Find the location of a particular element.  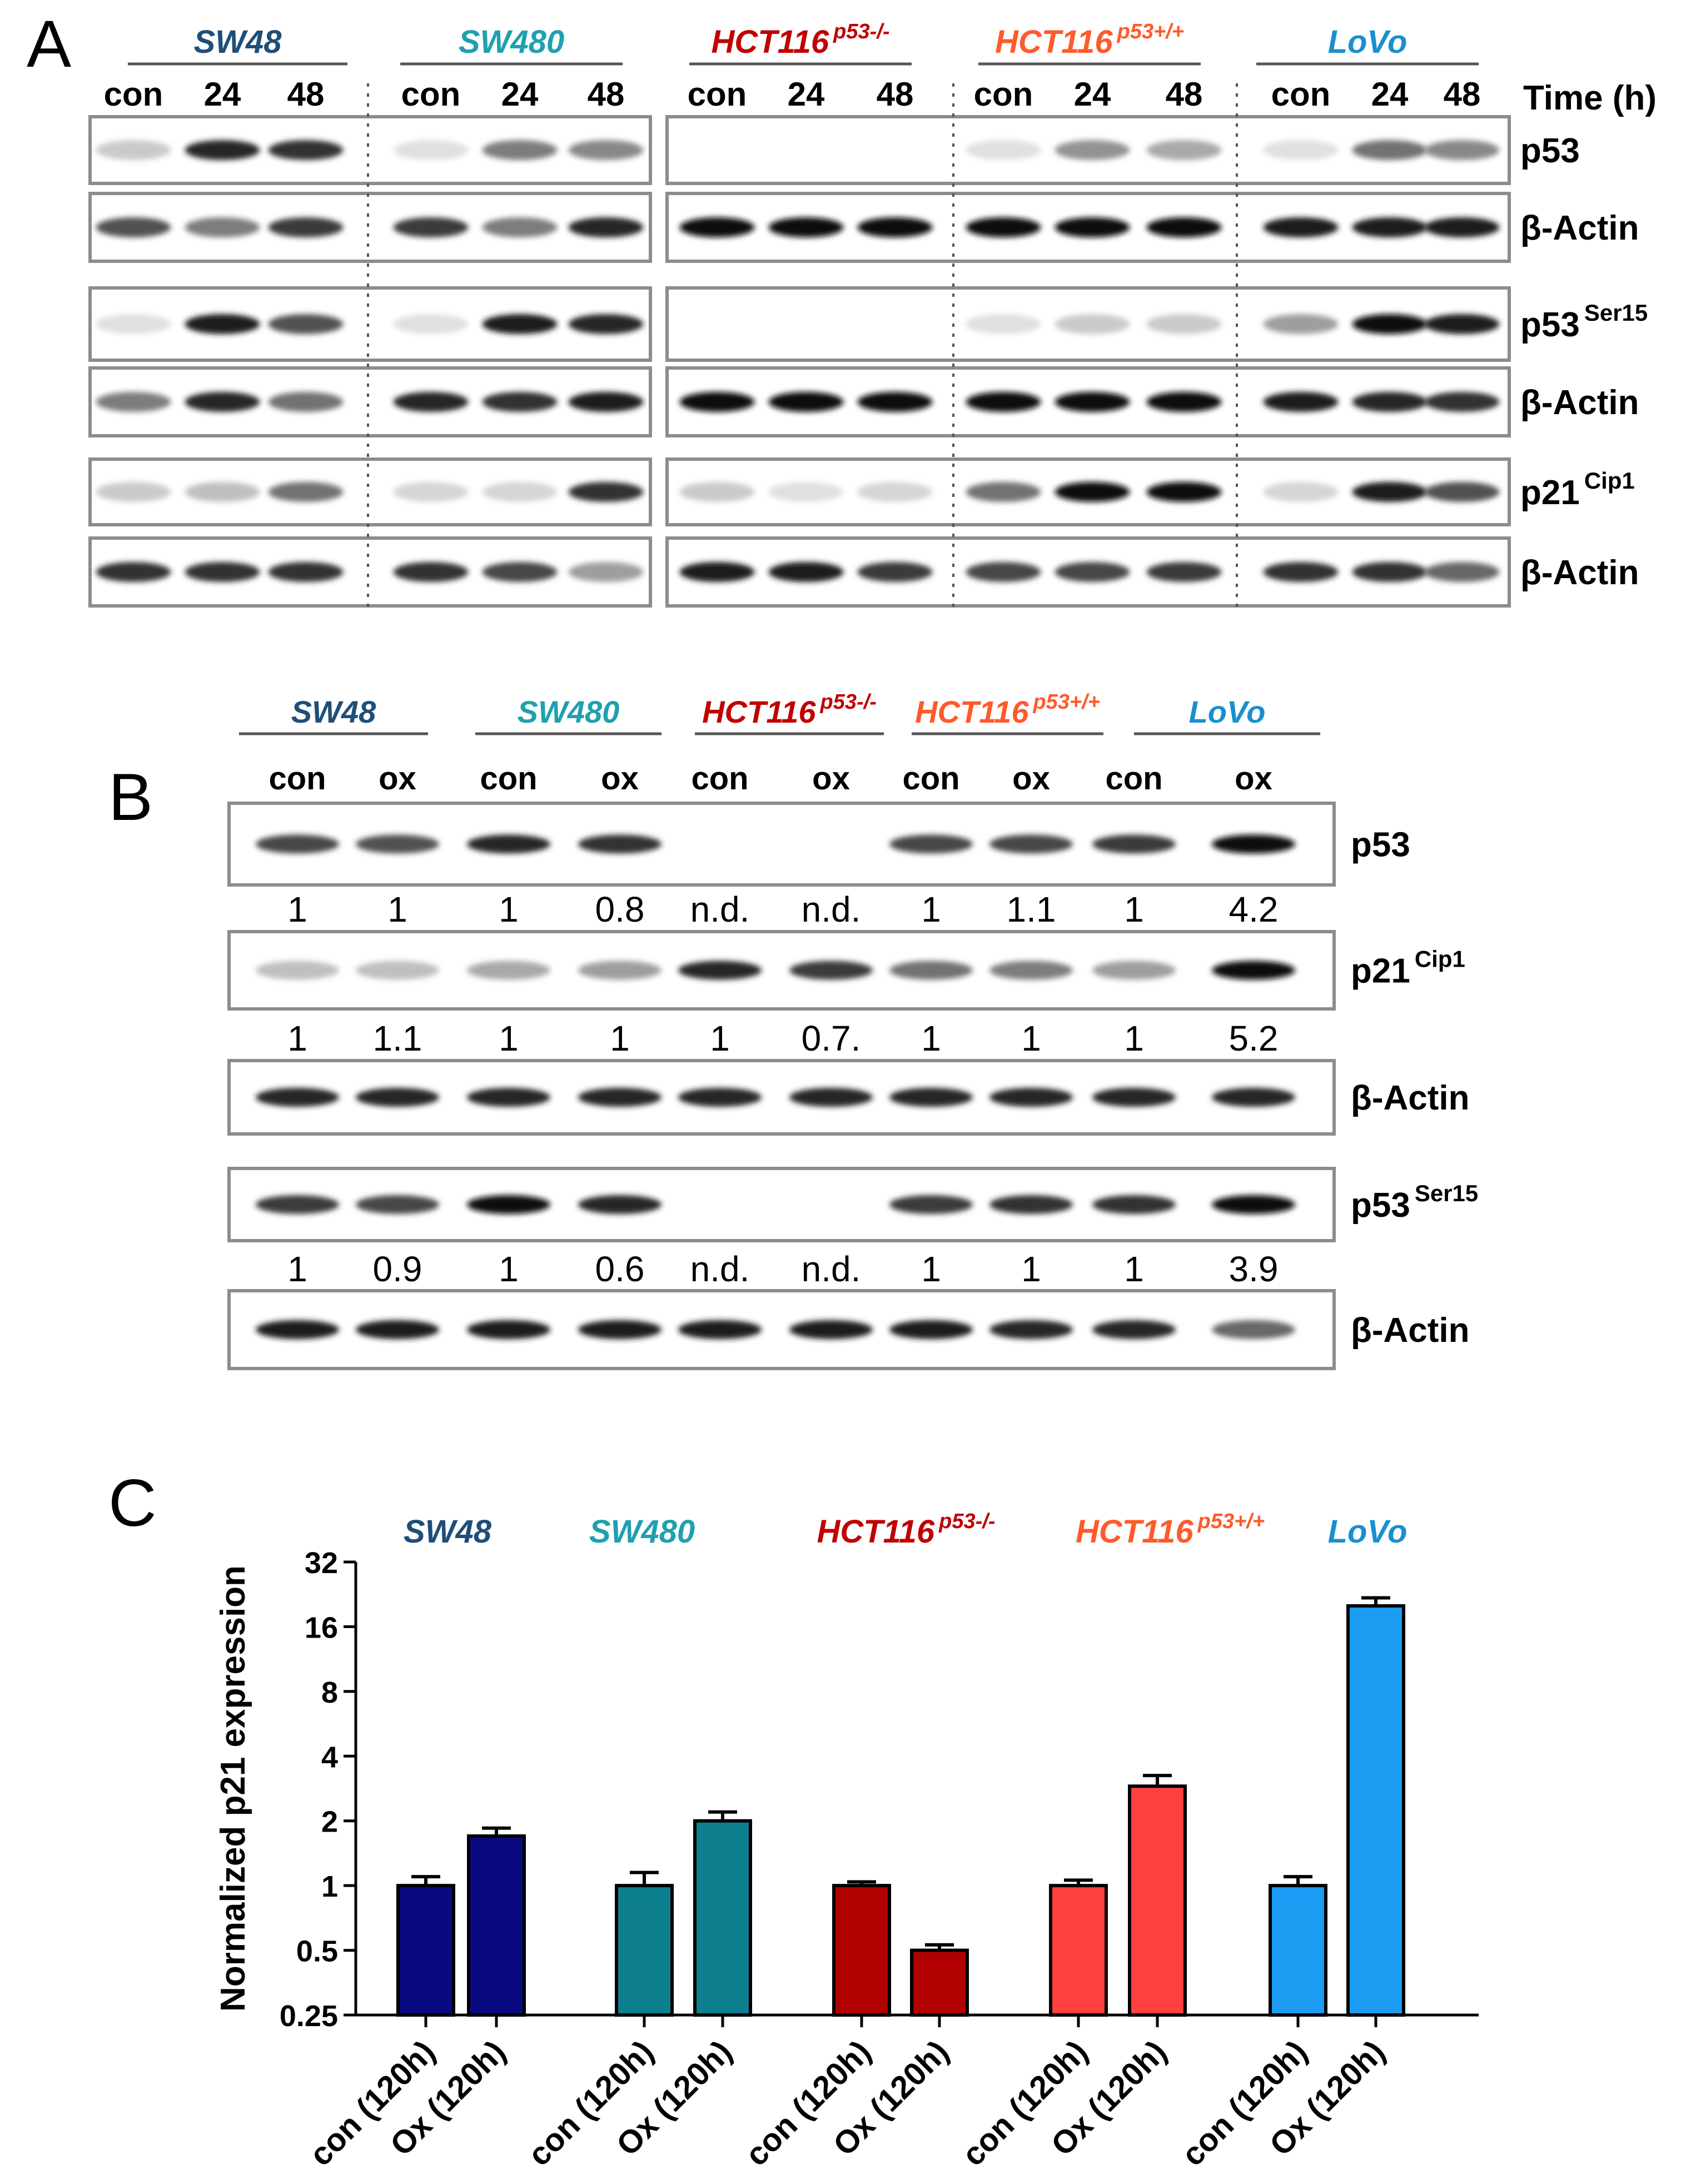

y-tick-label: 2 is located at coordinates (329, 1822).